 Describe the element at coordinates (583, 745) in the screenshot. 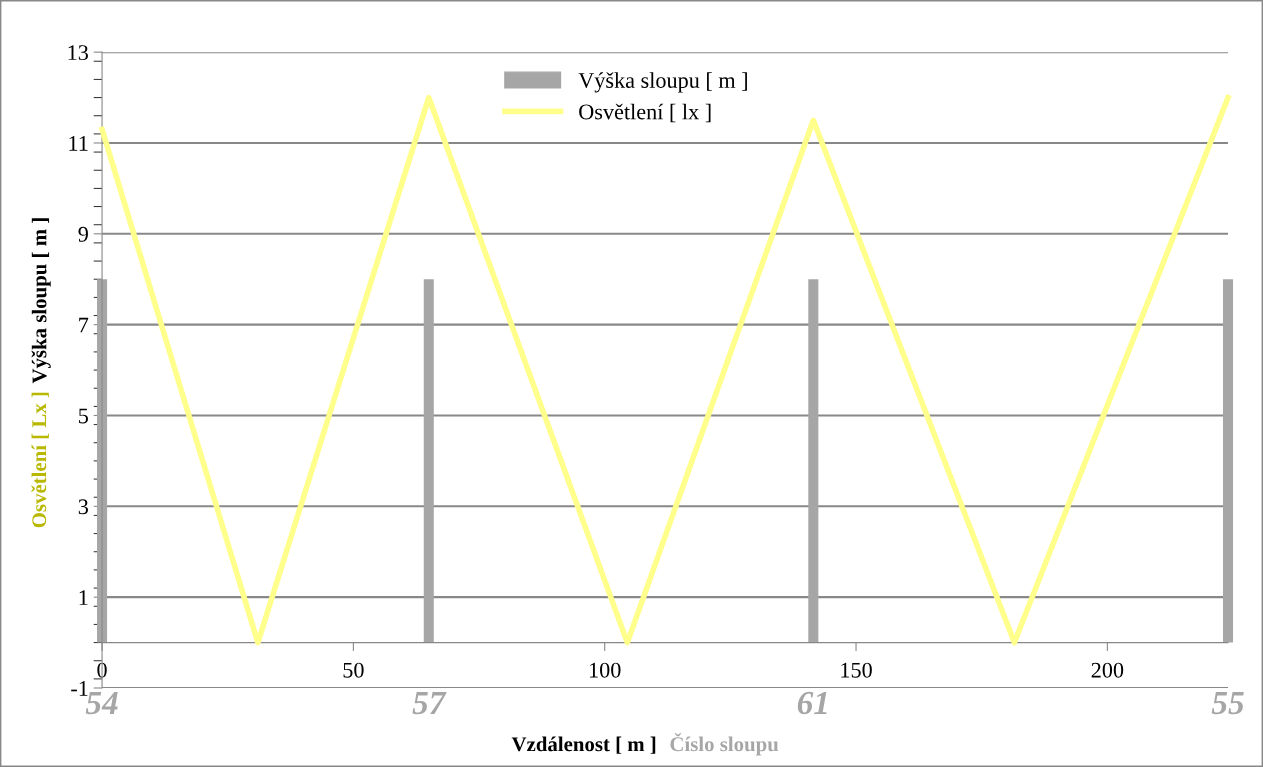

I see `x-axis-title: Vzdálenost [ m ]` at that location.